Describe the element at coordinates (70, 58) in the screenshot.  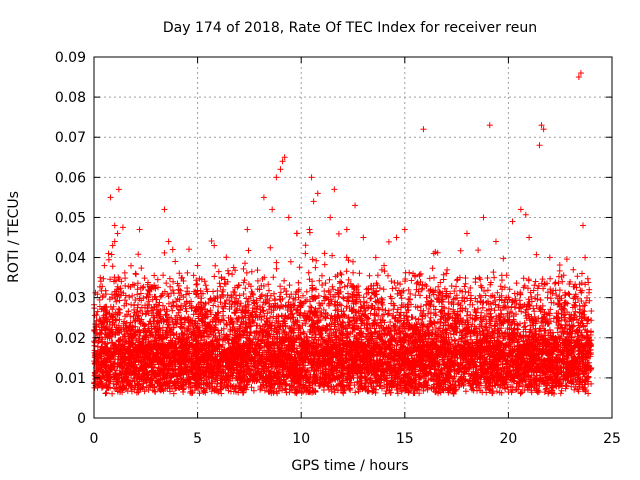
I see `y-tick-label: 0.09` at that location.